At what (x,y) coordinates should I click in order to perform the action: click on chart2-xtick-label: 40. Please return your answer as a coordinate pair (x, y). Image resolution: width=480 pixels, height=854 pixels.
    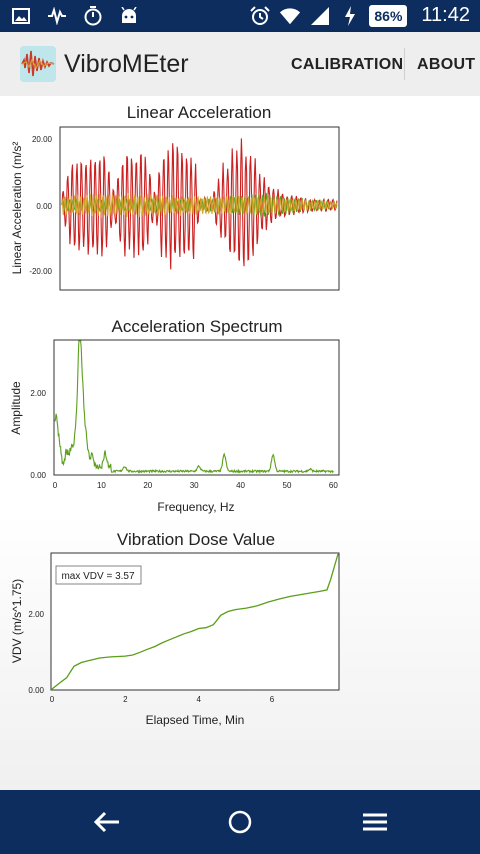
    Looking at the image, I should click on (240, 485).